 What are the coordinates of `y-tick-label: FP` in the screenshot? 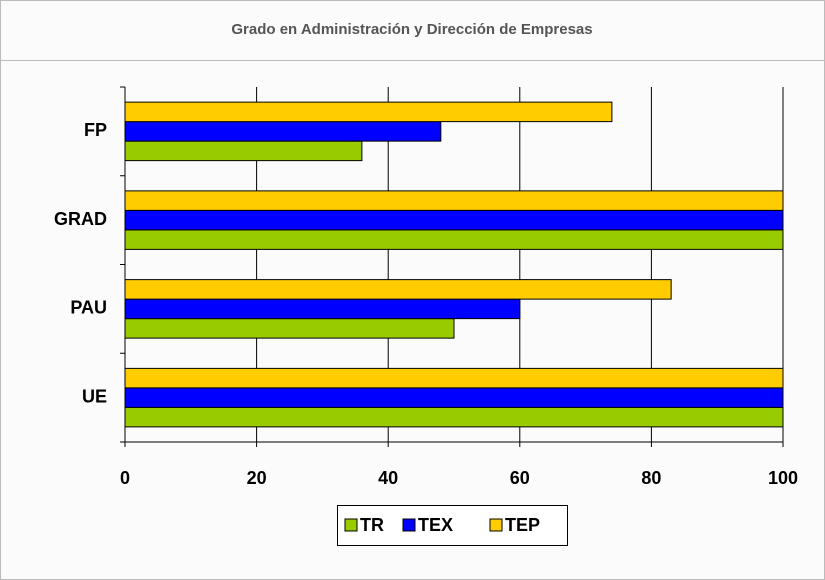 It's located at (95, 130).